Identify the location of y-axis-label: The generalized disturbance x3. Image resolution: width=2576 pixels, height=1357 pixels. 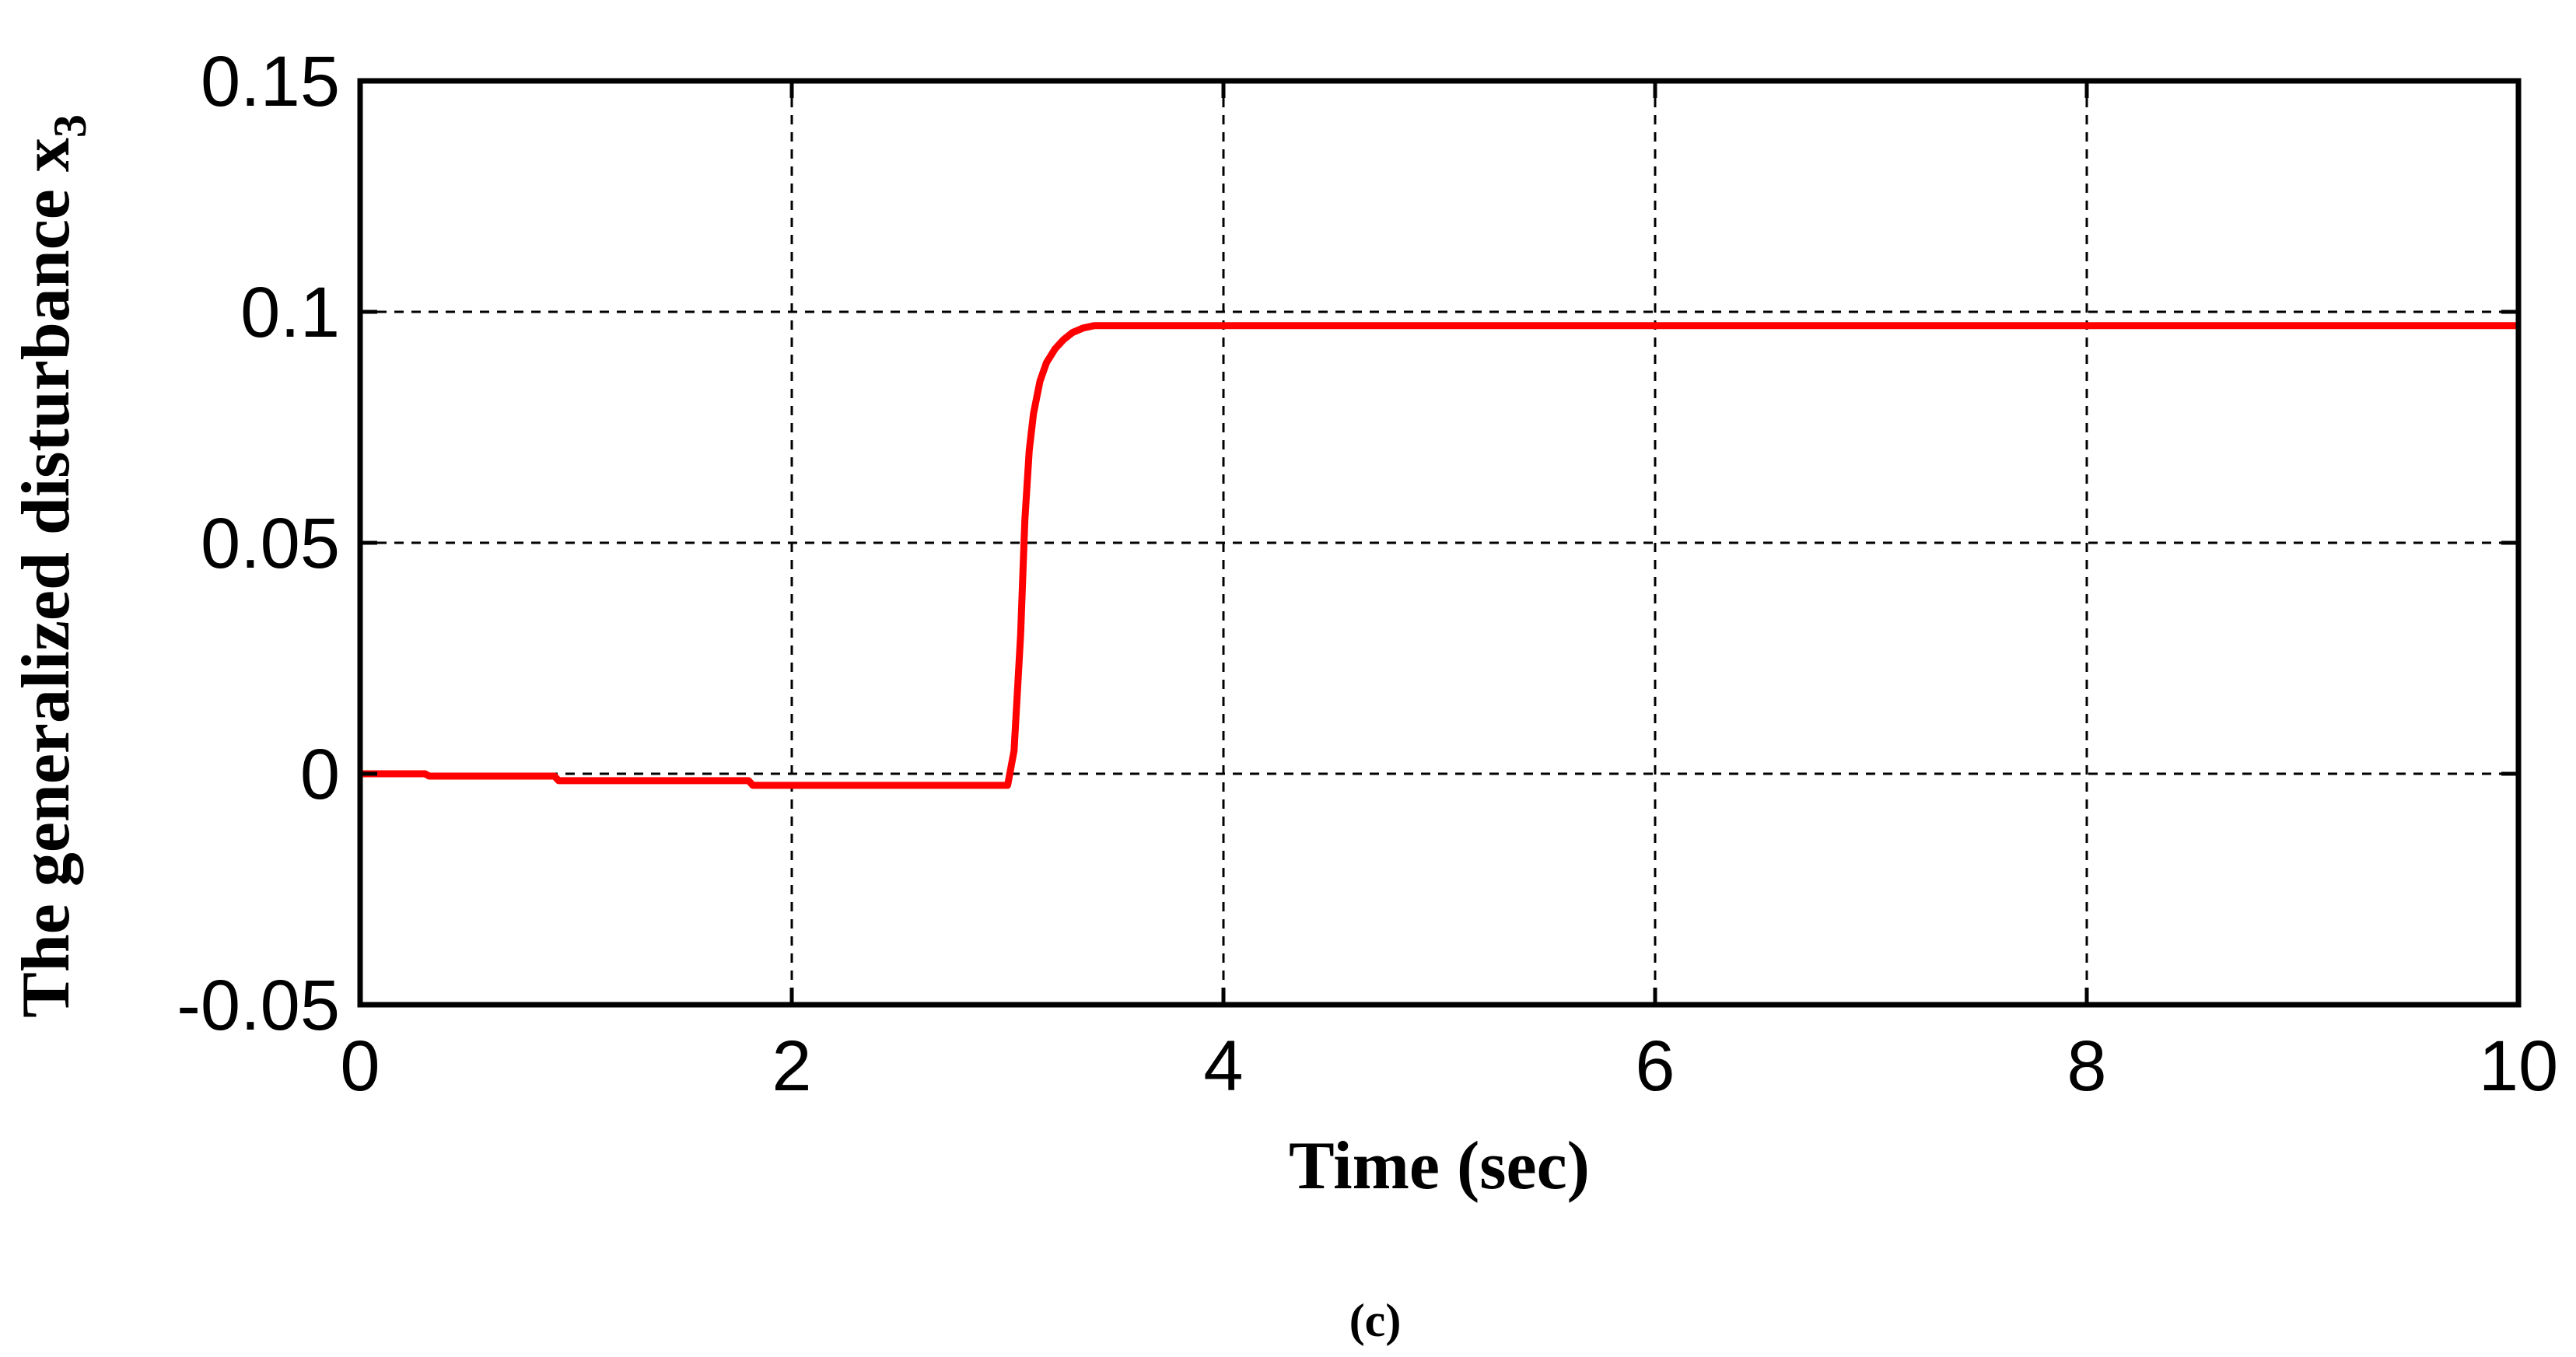
(52, 566).